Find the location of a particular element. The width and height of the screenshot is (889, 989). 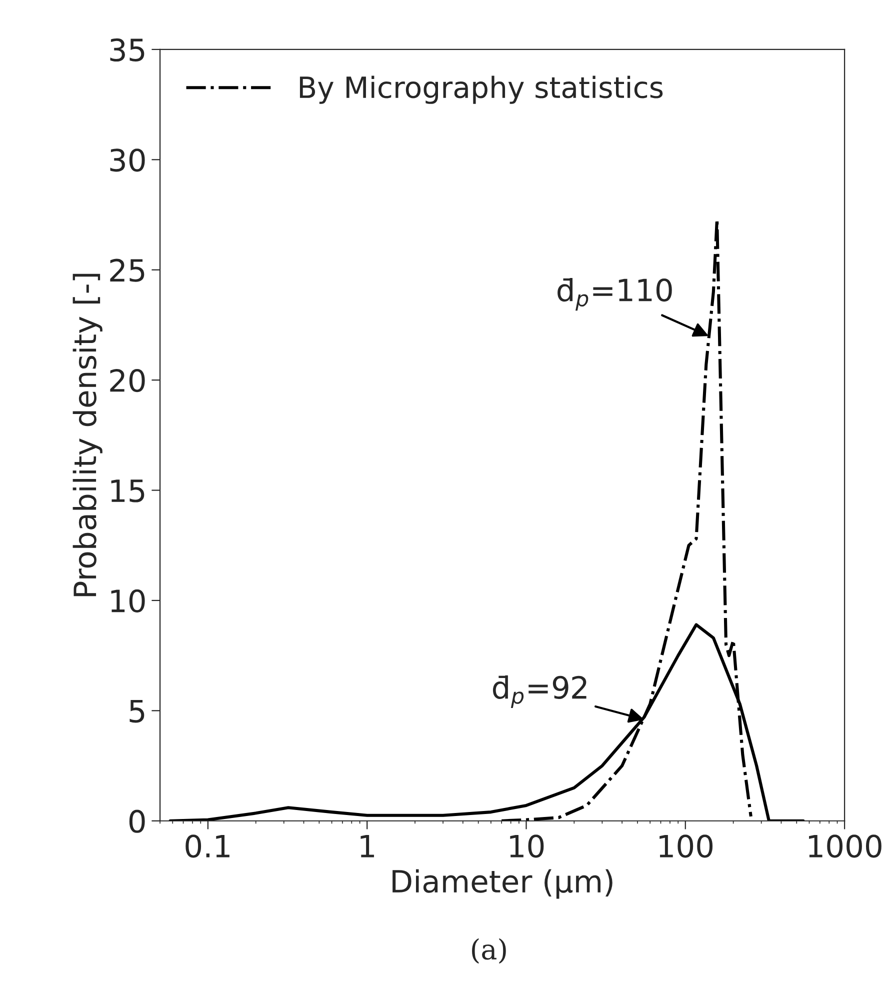

text: (a) is located at coordinates (489, 951).